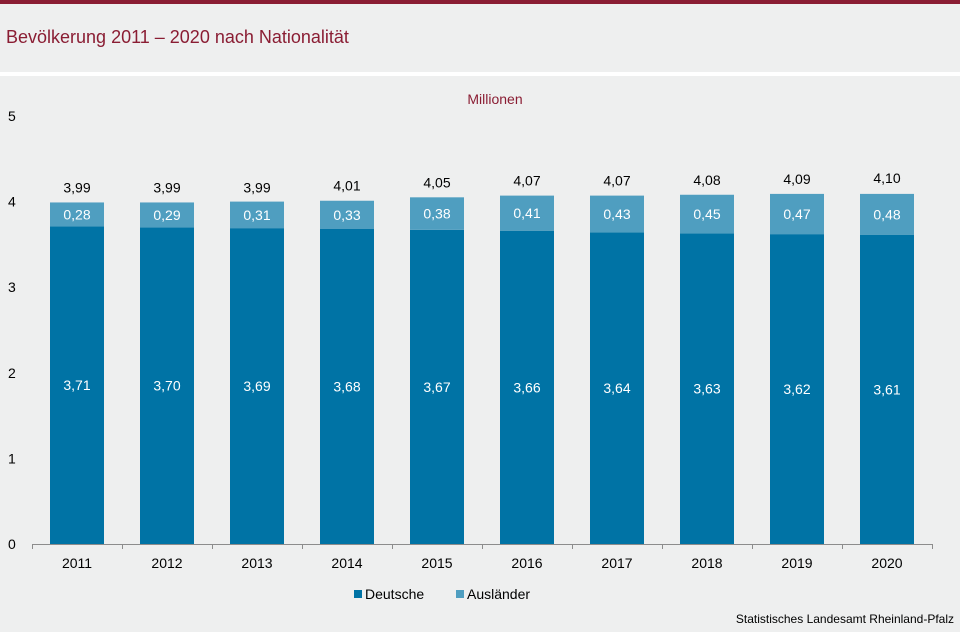  Describe the element at coordinates (494, 99) in the screenshot. I see `unit-label: Millionen` at that location.